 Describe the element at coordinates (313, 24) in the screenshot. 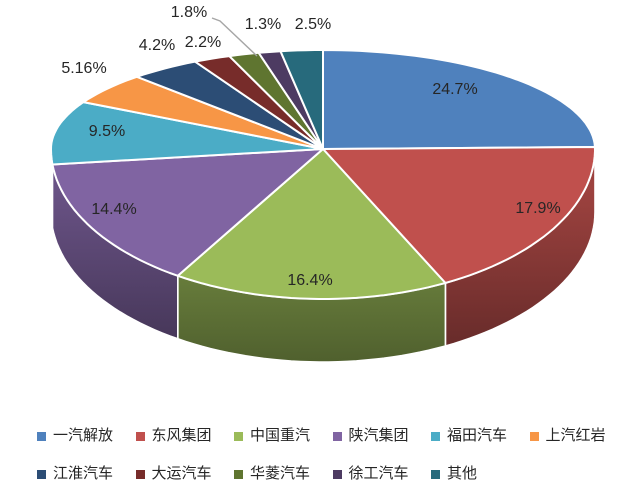

I see `pie-slice-label-10: 2.5%` at that location.